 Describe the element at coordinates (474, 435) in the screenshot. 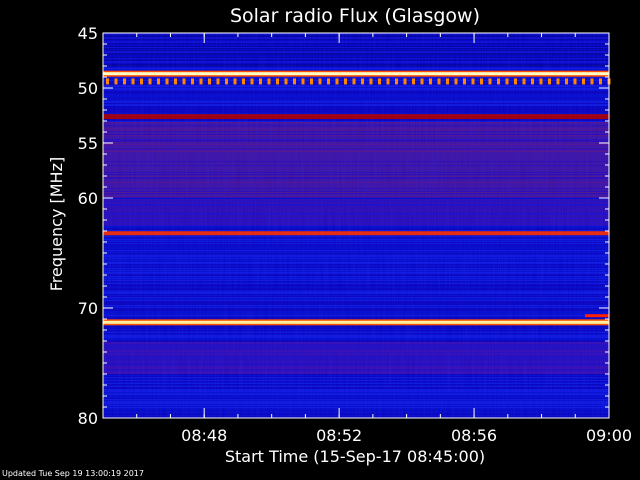

I see `x-tick-label: 08:56` at that location.